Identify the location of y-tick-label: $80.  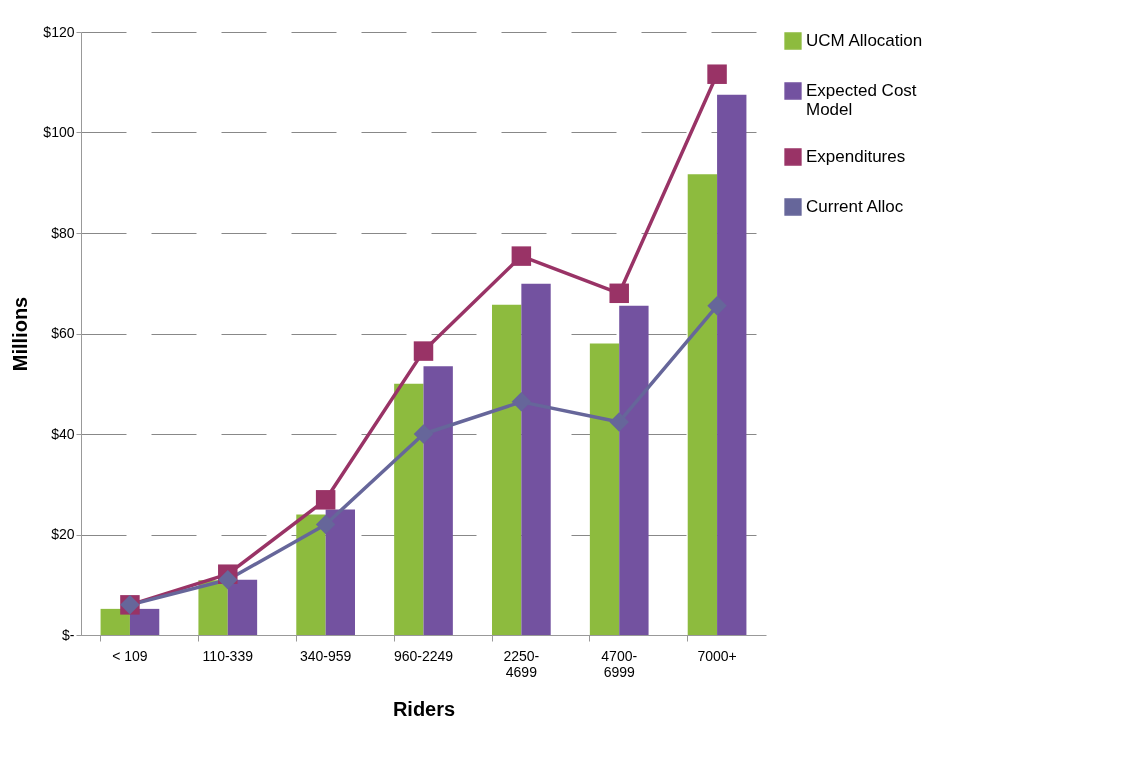
(63, 232).